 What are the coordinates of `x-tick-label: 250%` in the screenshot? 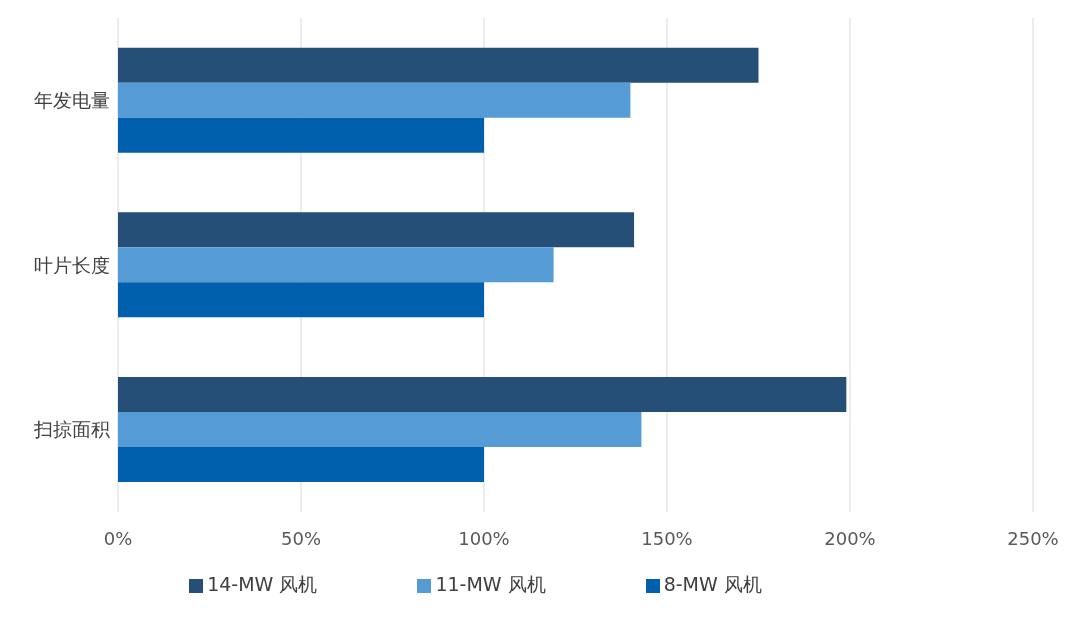 It's located at (1033, 538).